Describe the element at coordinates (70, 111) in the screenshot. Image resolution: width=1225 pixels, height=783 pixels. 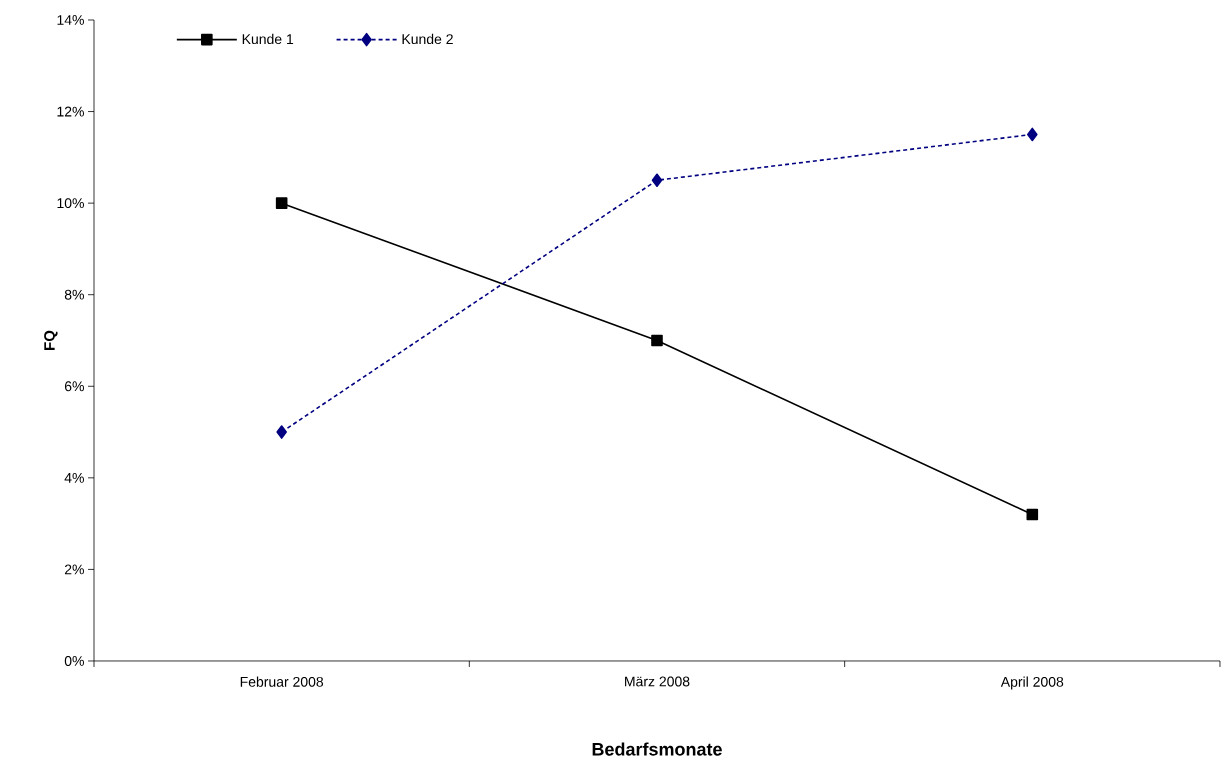
I see `y-tick-label: 12%` at that location.